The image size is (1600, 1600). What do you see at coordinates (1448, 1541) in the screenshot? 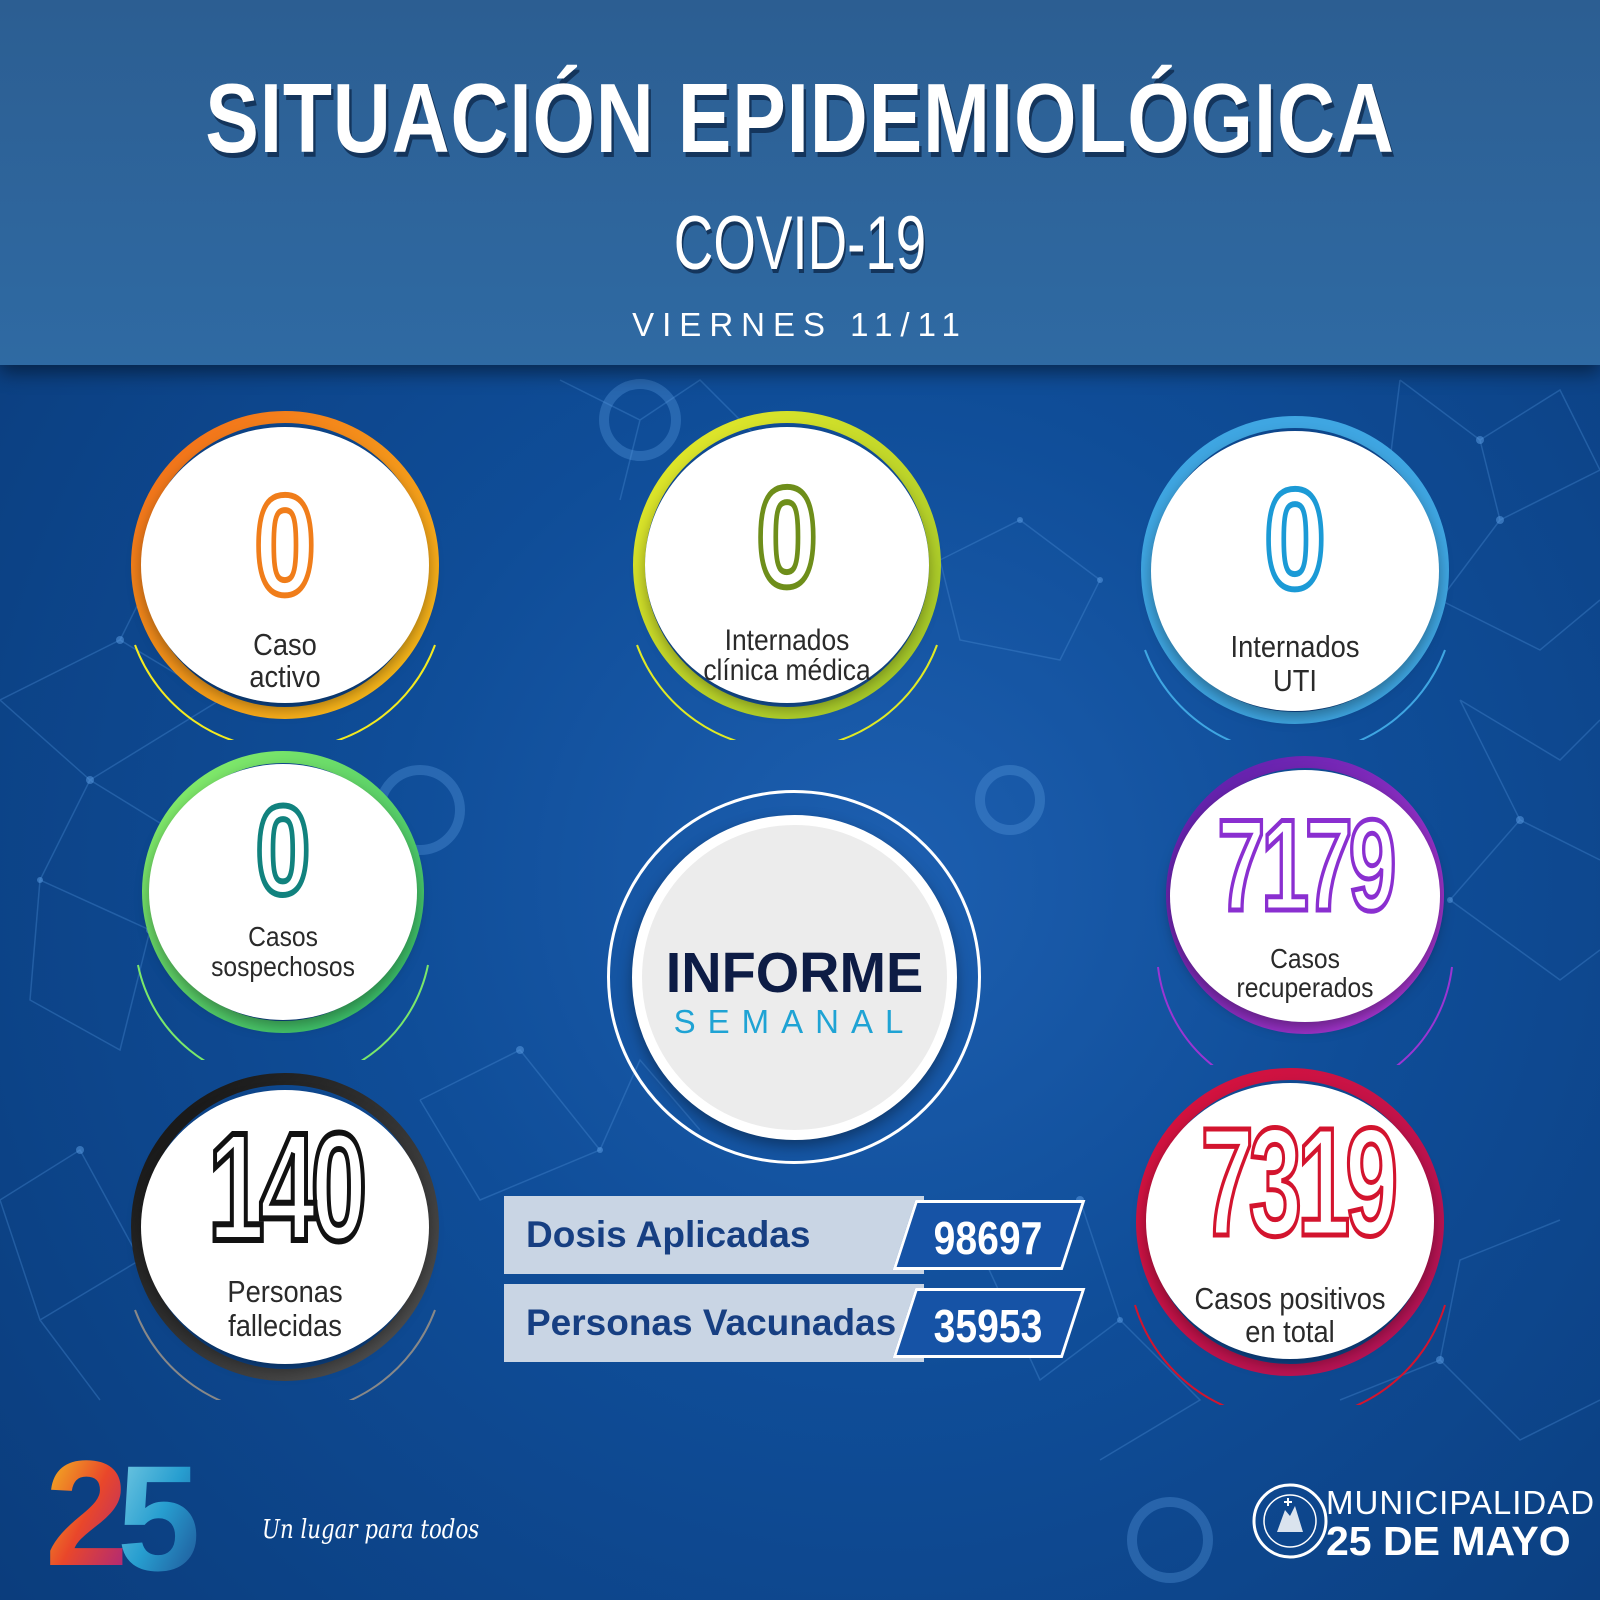
I see `municipality-name-line2: 25 DE MAYO` at bounding box center [1448, 1541].